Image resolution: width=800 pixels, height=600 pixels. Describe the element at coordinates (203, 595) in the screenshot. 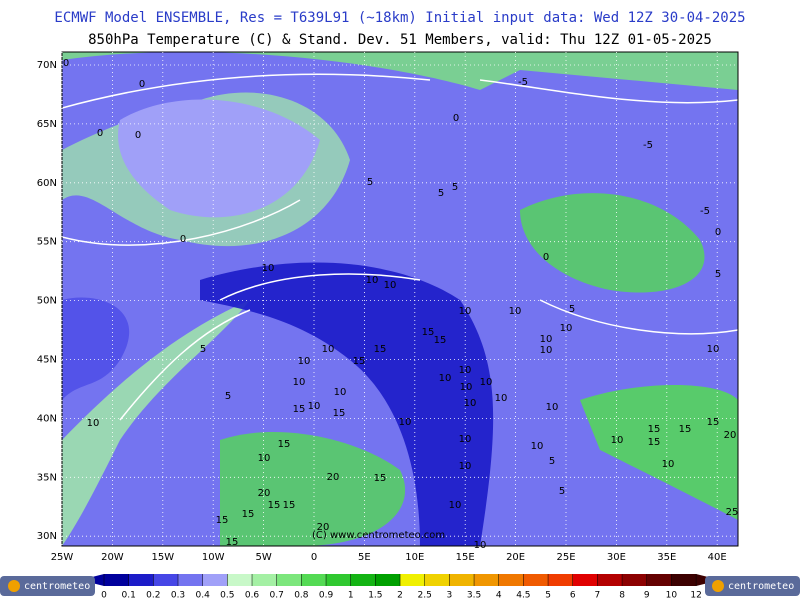

I see `colorbar-label: 0.4` at that location.